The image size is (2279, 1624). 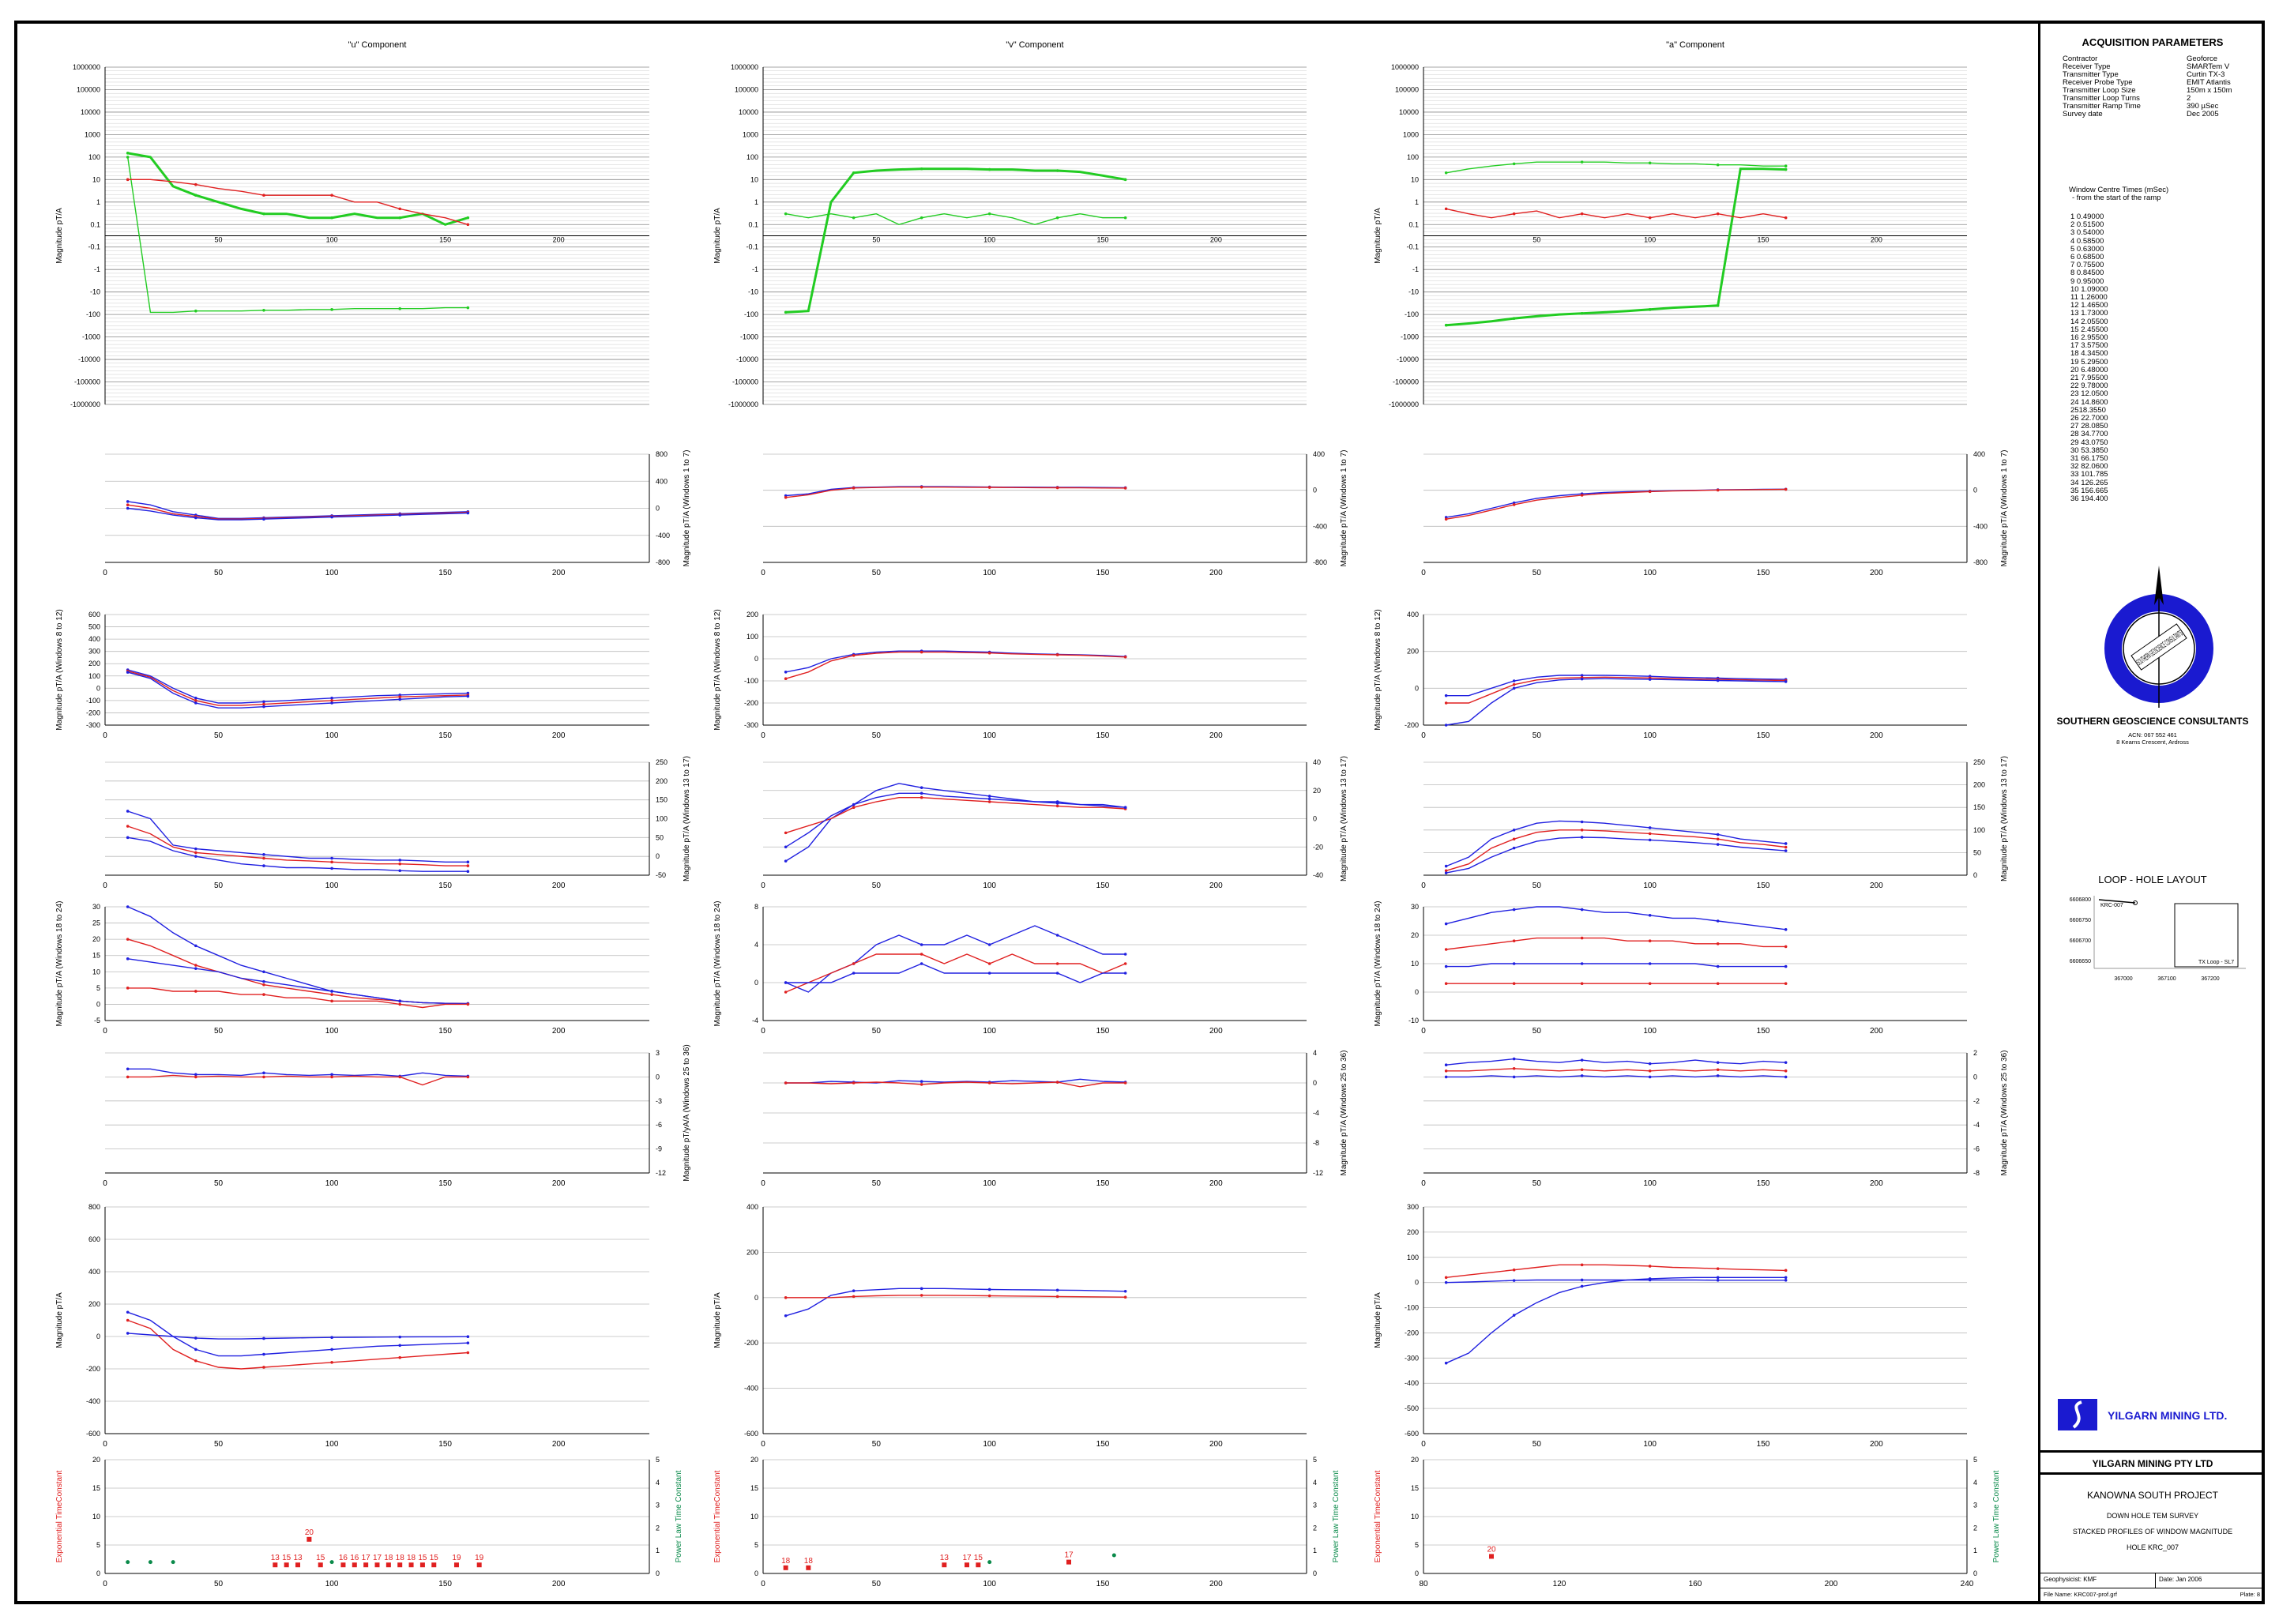 What do you see at coordinates (2087, 233) in the screenshot?
I see `window-time: 3 0.54000` at bounding box center [2087, 233].